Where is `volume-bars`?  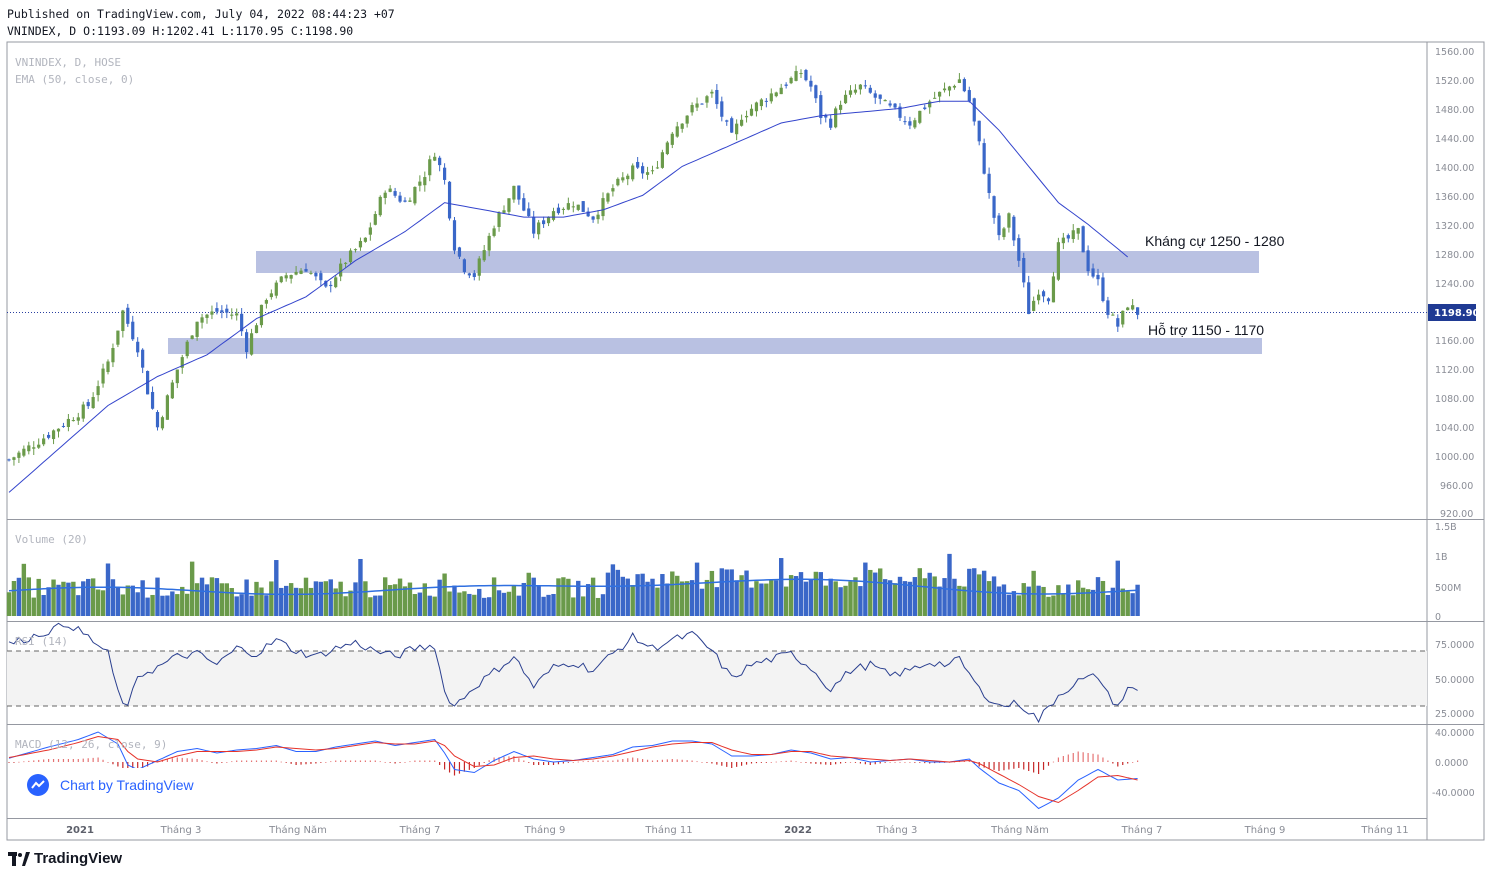 volume-bars is located at coordinates (573, 584).